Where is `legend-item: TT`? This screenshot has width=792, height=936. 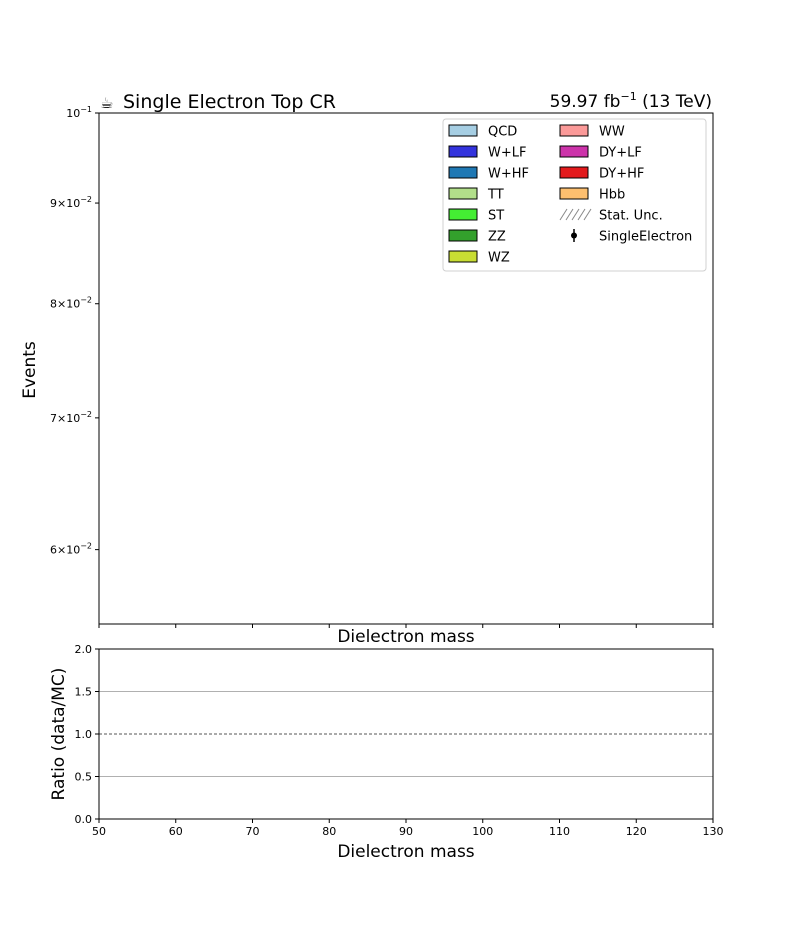
legend-item: TT is located at coordinates (476, 195).